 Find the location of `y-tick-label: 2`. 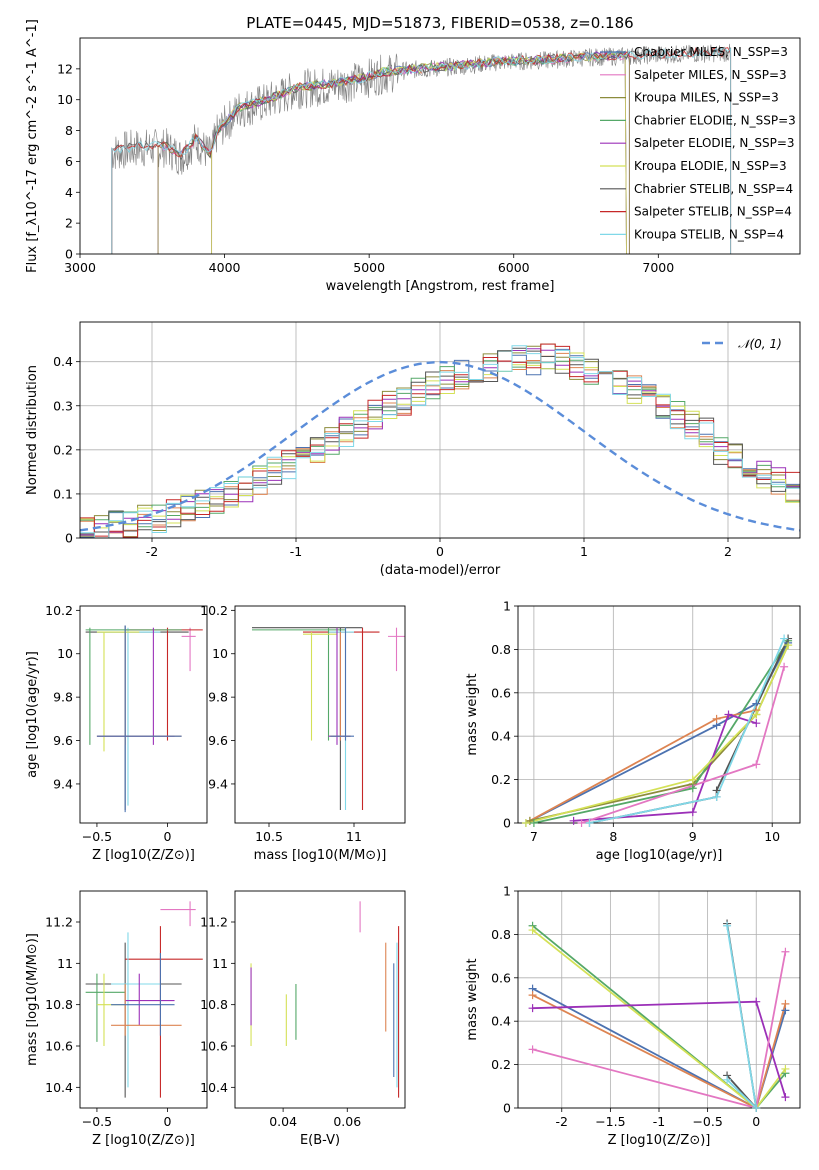

y-tick-label: 2 is located at coordinates (69, 223).